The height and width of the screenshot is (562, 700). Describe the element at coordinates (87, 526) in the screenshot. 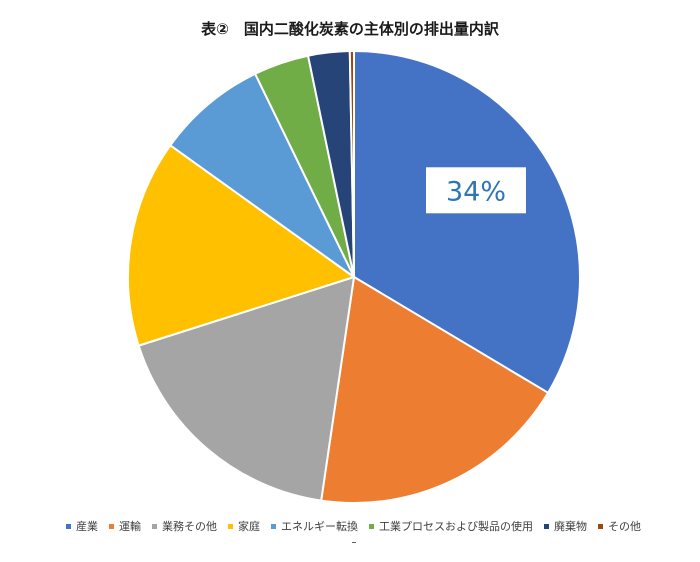

I see `legend-label-0: 産業` at that location.